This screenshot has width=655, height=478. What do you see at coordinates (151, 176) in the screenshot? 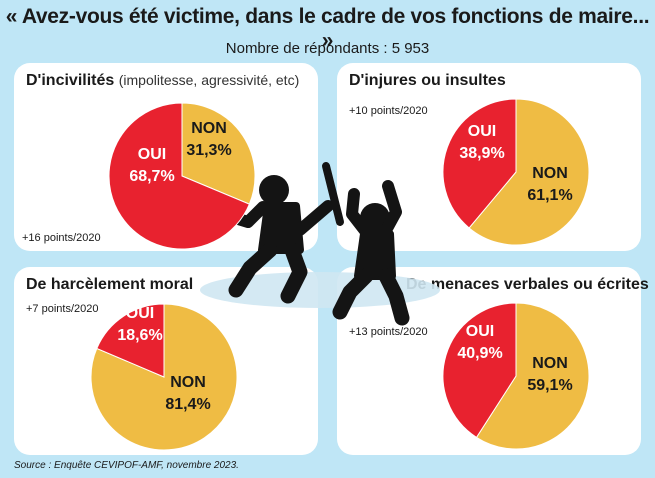
I see `slice-value-oui: 68,7%` at bounding box center [151, 176].